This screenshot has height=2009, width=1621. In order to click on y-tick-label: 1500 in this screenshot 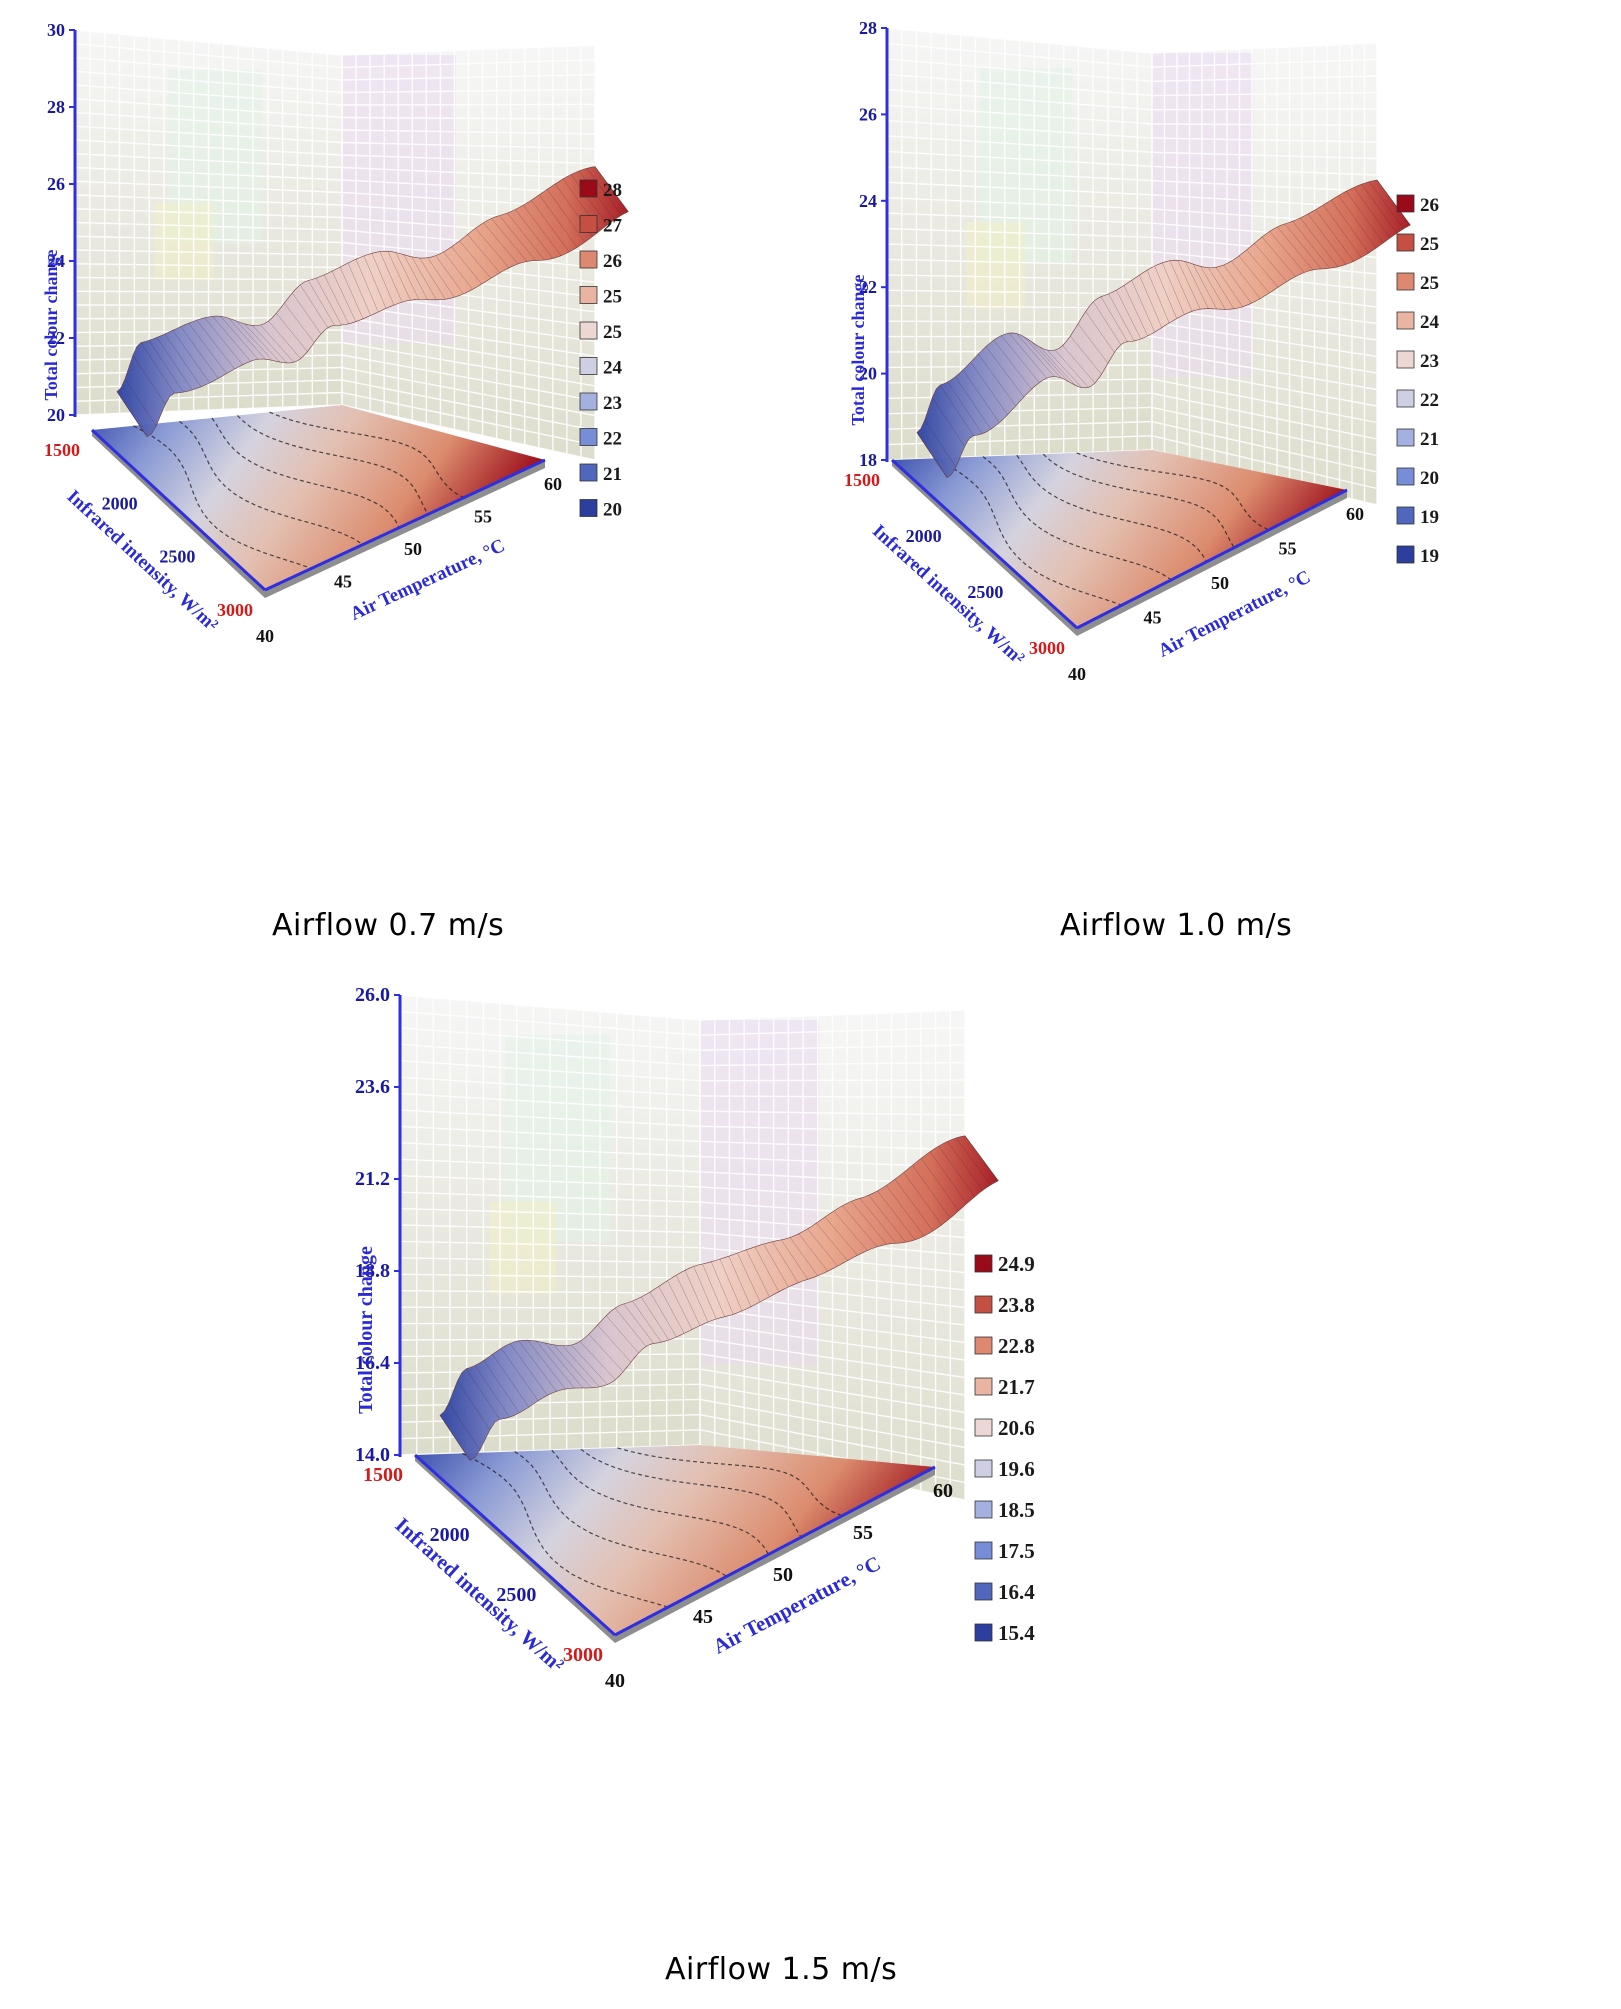, I will do `click(383, 1475)`.